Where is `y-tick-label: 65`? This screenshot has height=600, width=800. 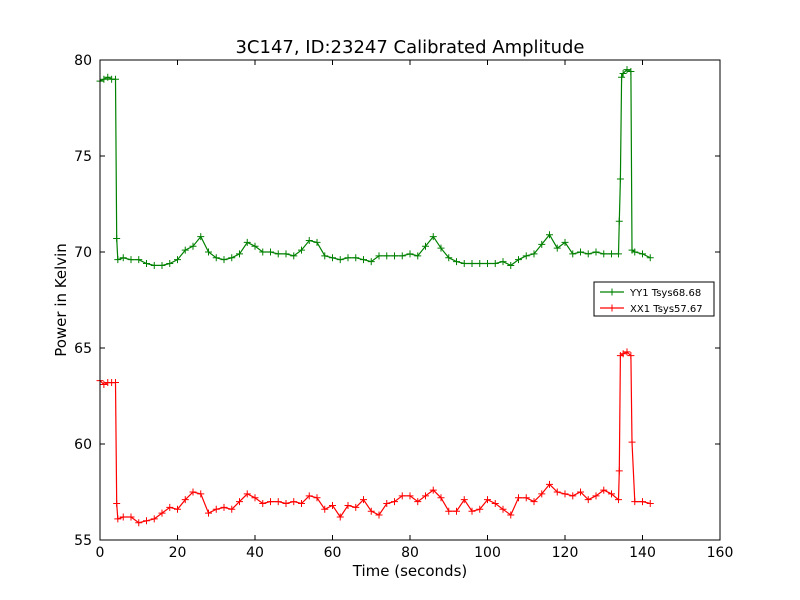 y-tick-label: 65 is located at coordinates (83, 349).